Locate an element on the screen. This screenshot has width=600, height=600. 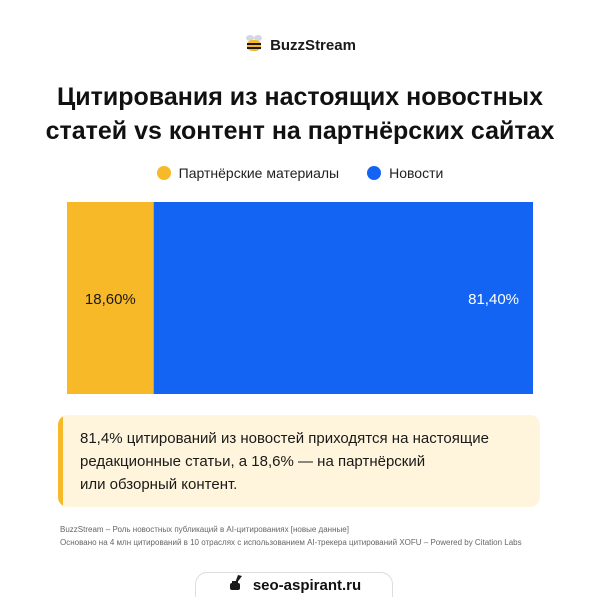
bar-segment-partner is located at coordinates (110, 298).